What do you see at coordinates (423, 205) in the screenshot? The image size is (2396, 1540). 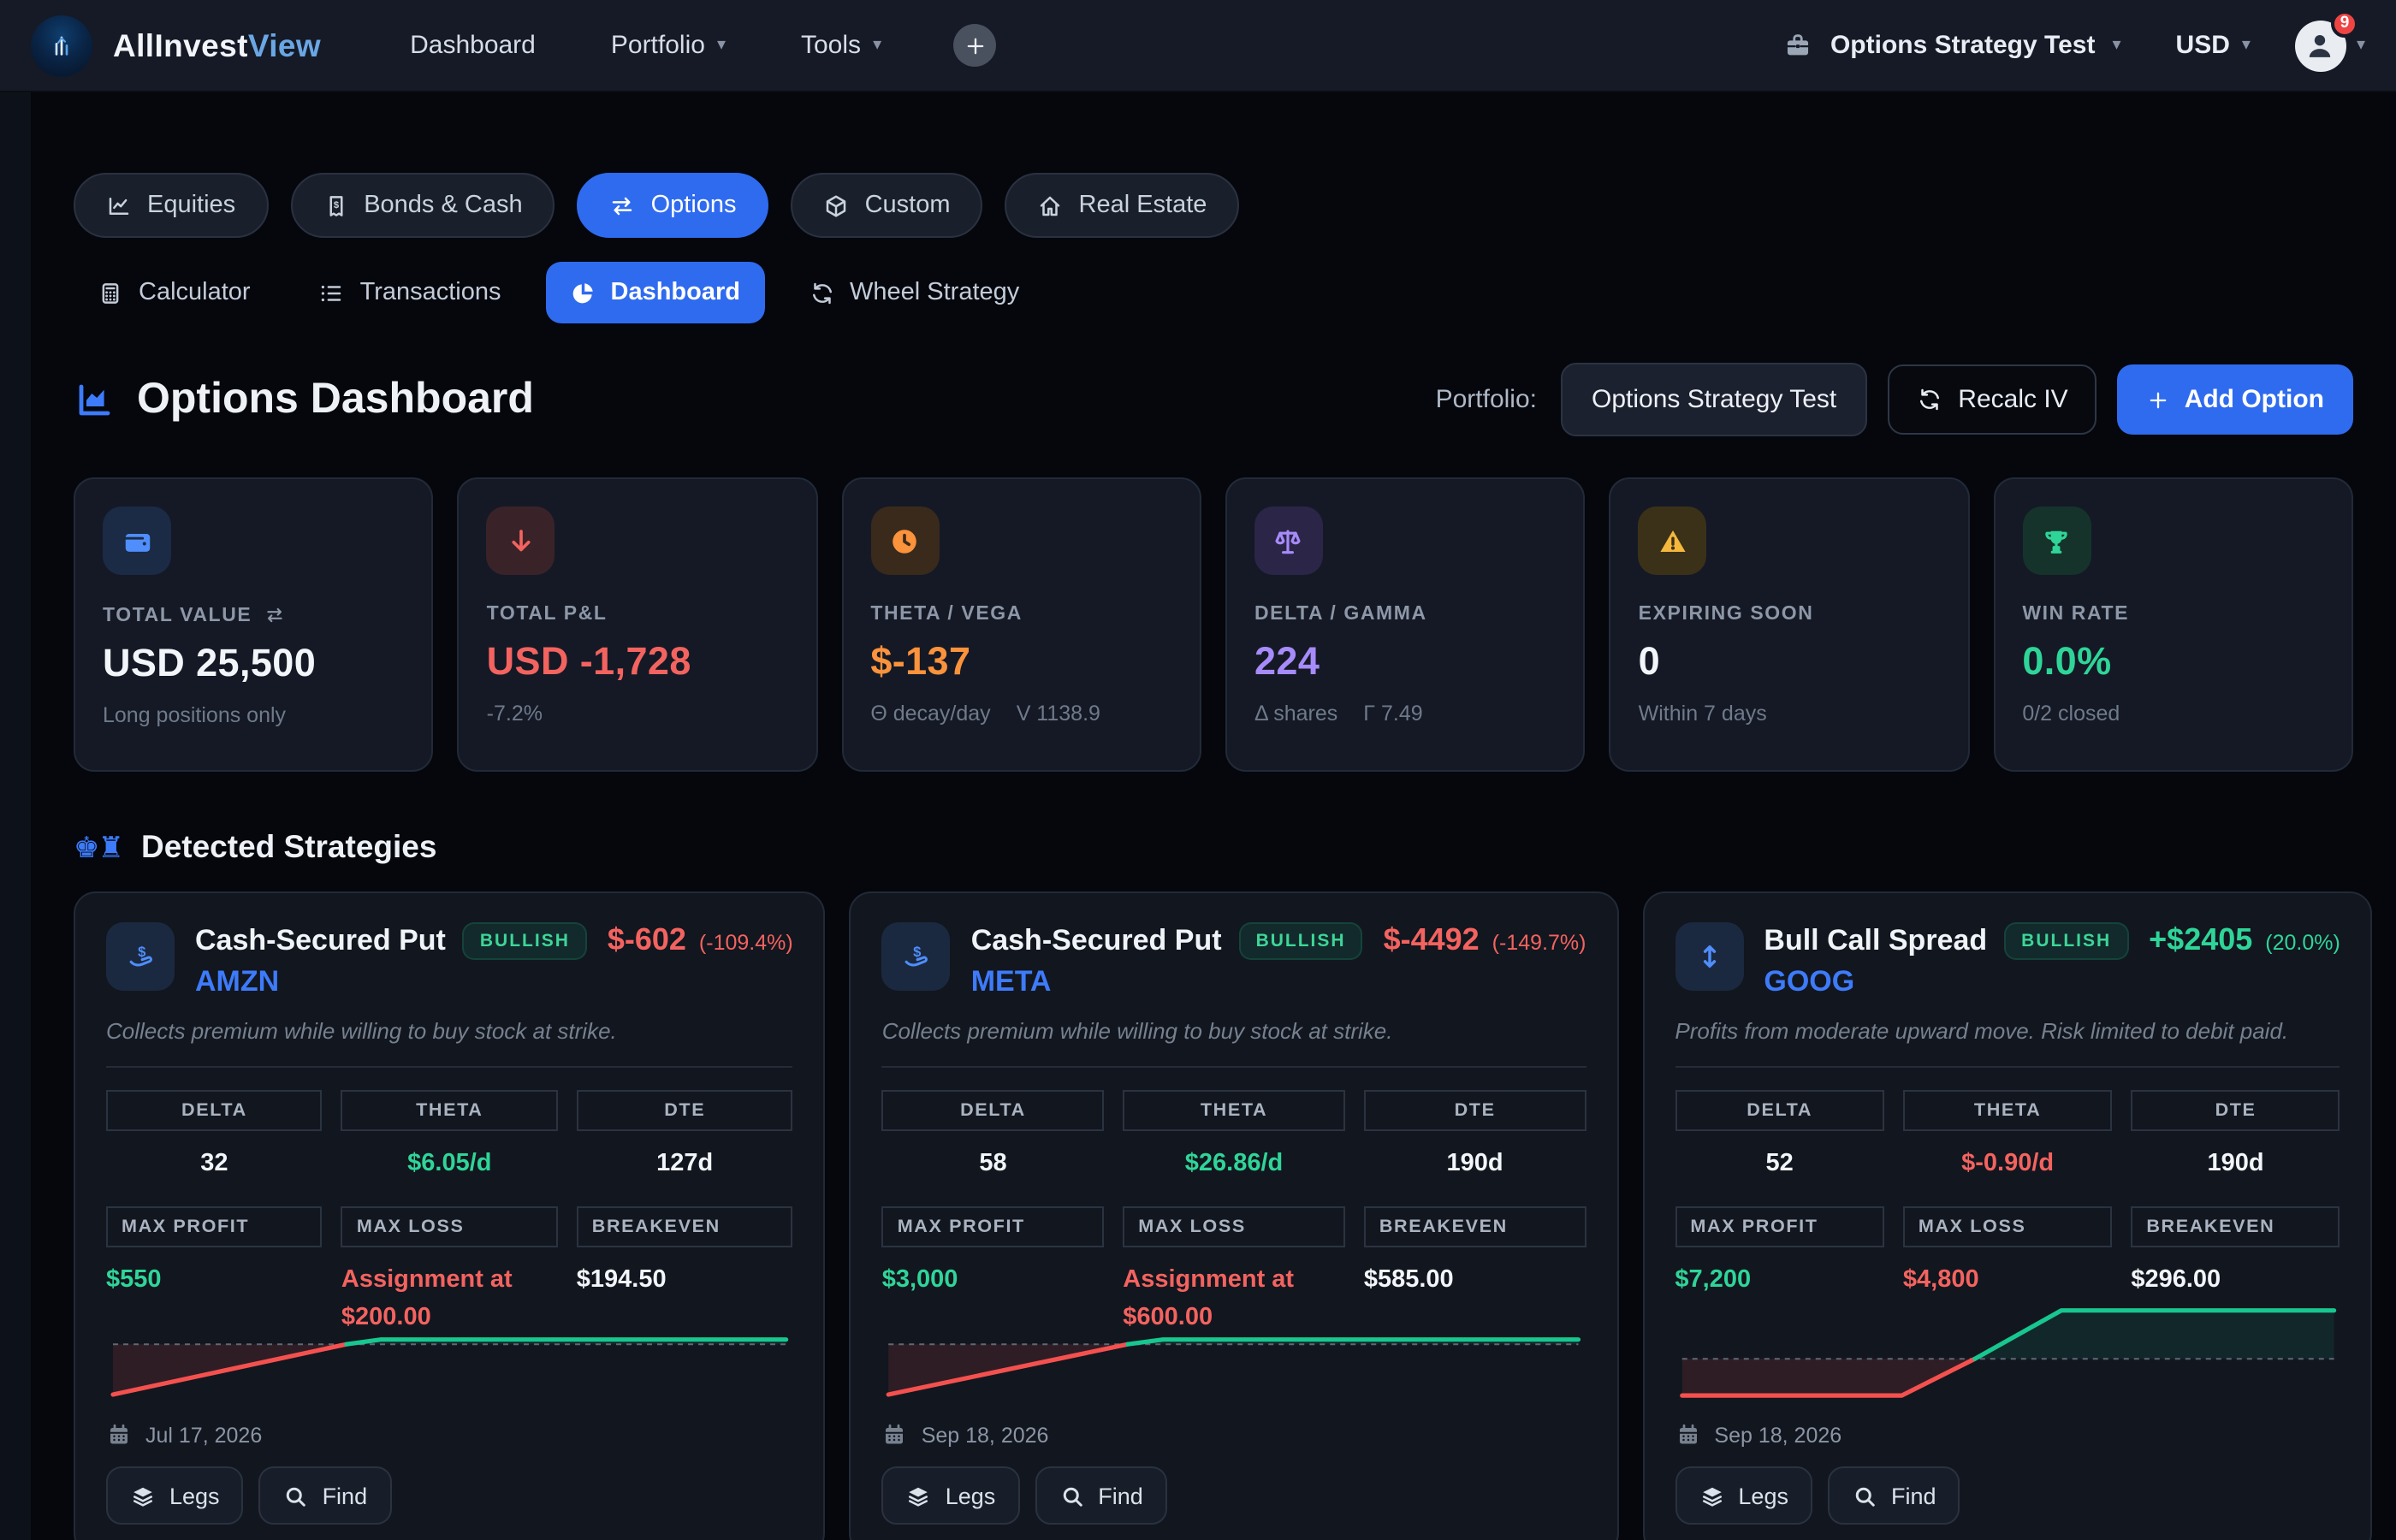 I see `category-tab-bonds-cash: $ Bonds & Cash` at bounding box center [423, 205].